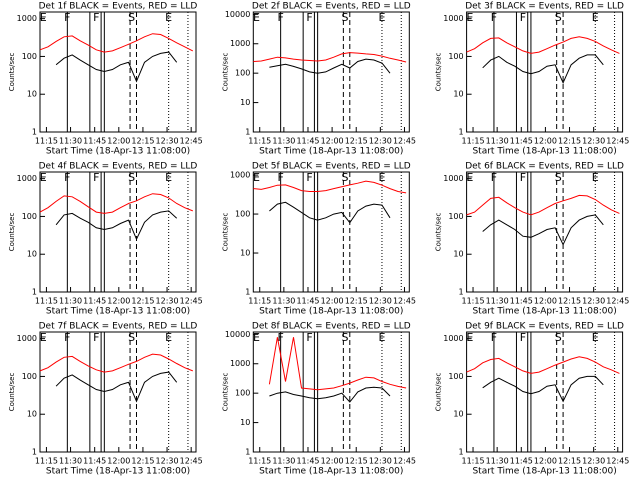  What do you see at coordinates (331, 327) in the screenshot?
I see `chart-title: Det 8f BLACK = Events, RED = LLD` at bounding box center [331, 327].